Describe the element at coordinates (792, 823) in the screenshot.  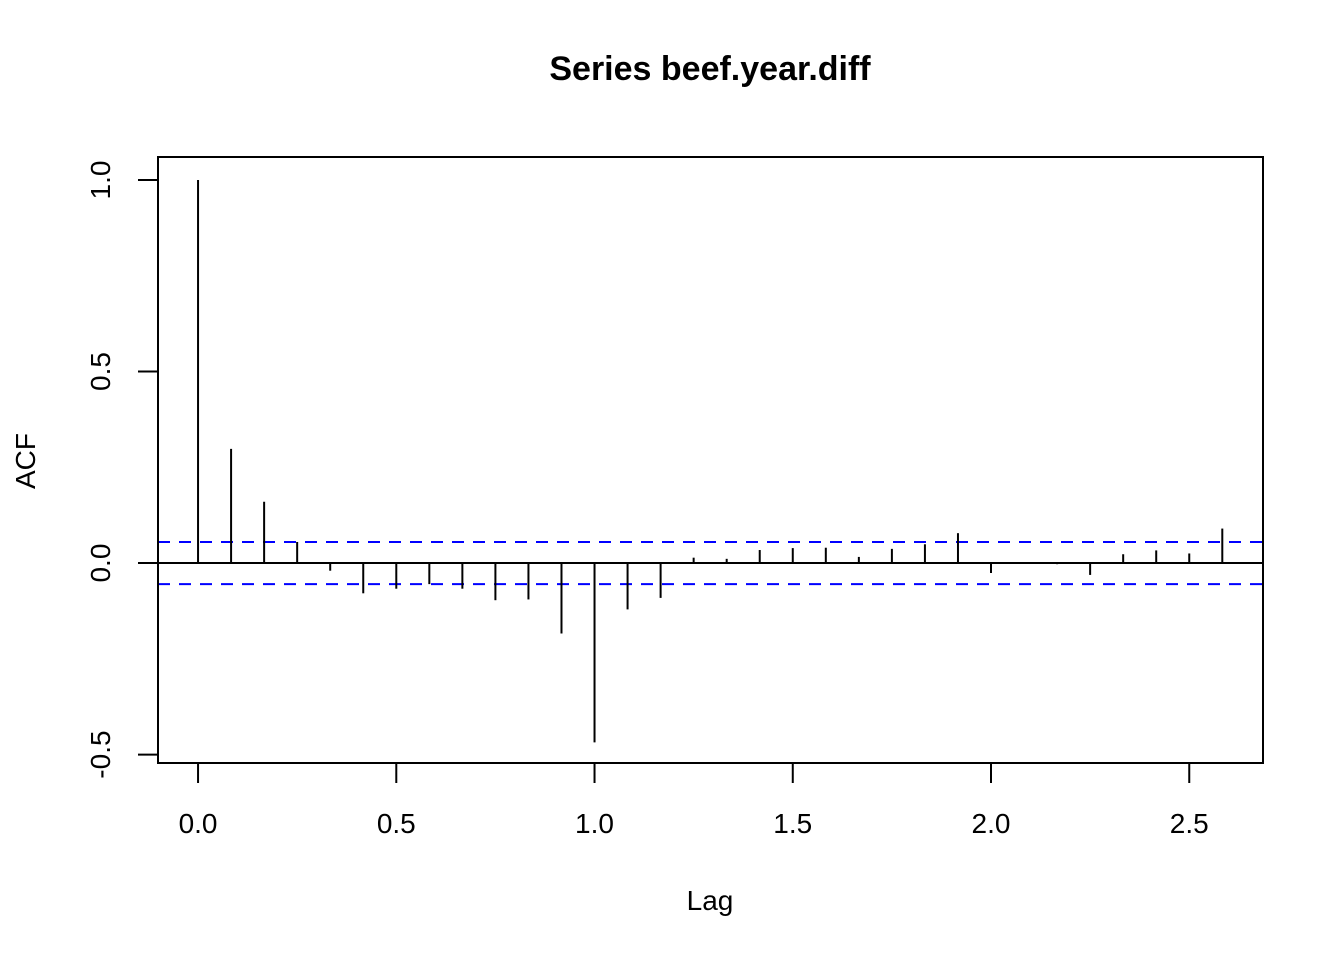
I see `x-tick-label: 1.5` at that location.